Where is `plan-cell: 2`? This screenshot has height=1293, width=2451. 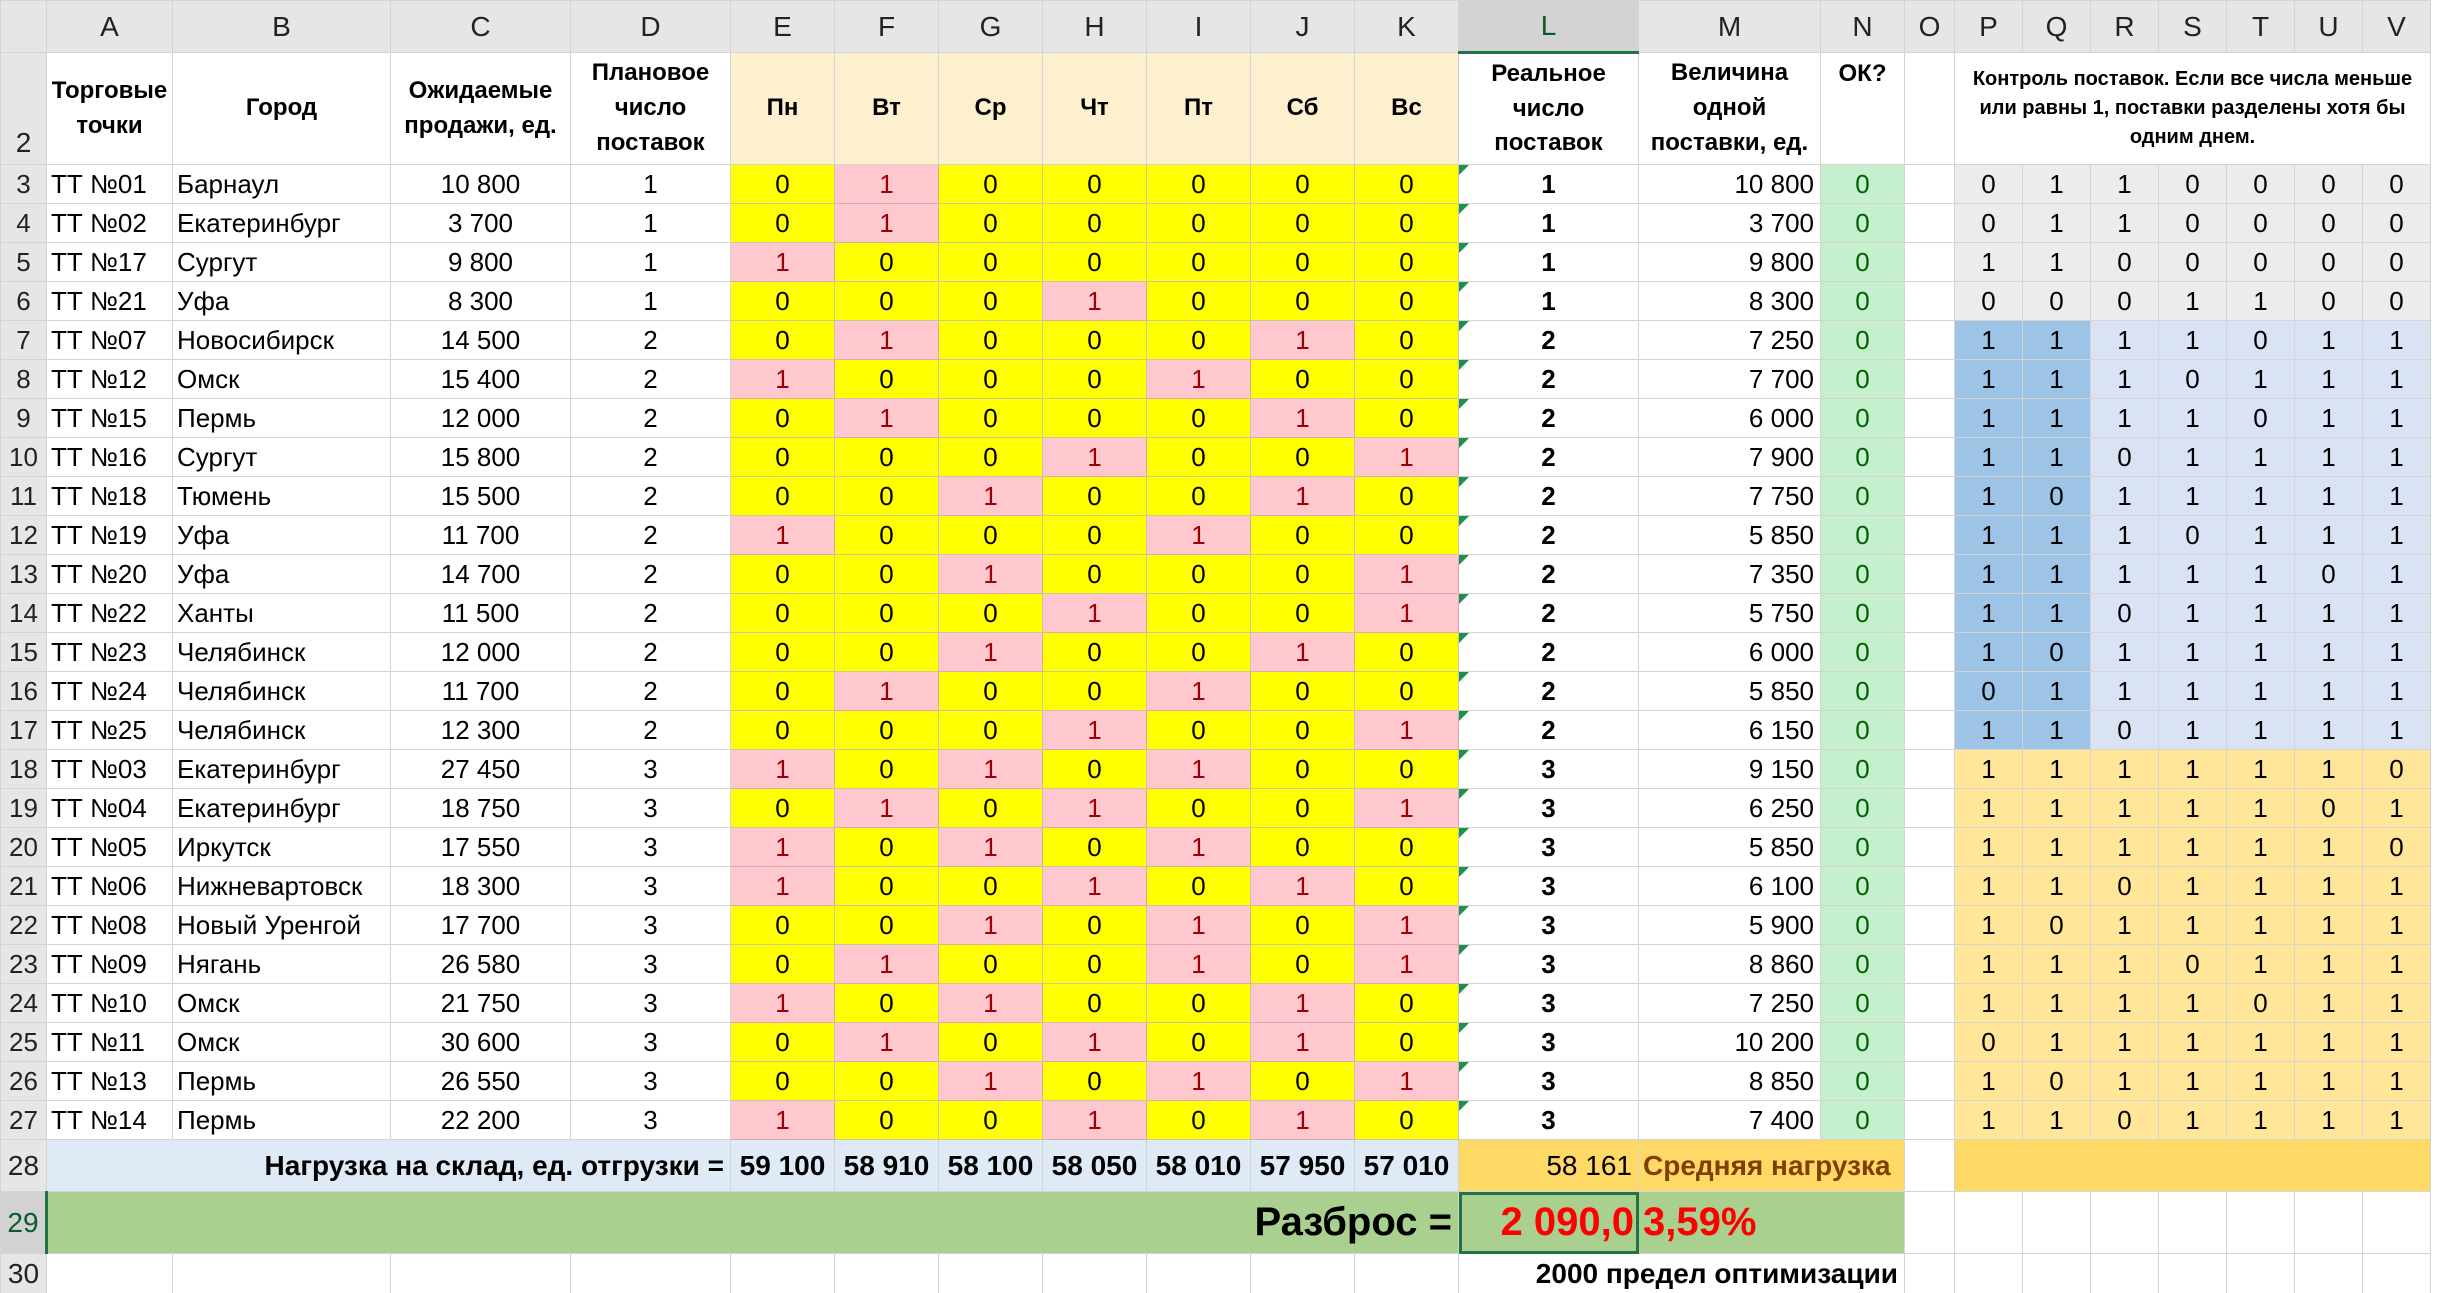
plan-cell: 2 is located at coordinates (650, 418).